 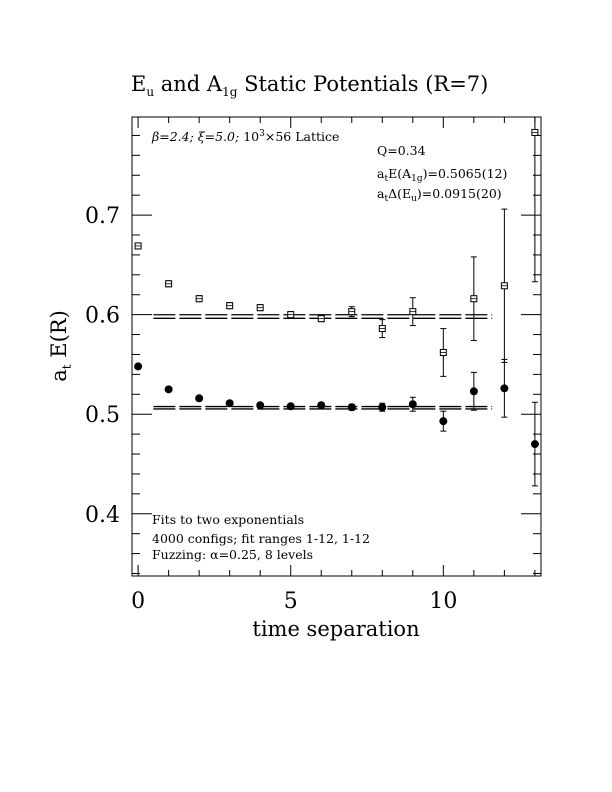 I want to click on y-tick-label: 0.4, so click(x=102, y=515).